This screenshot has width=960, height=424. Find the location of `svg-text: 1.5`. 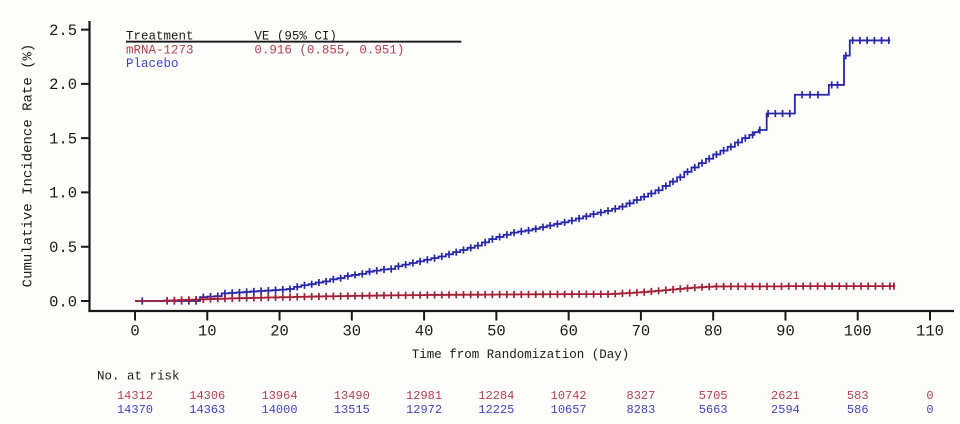

svg-text: 1.5 is located at coordinates (63, 140).